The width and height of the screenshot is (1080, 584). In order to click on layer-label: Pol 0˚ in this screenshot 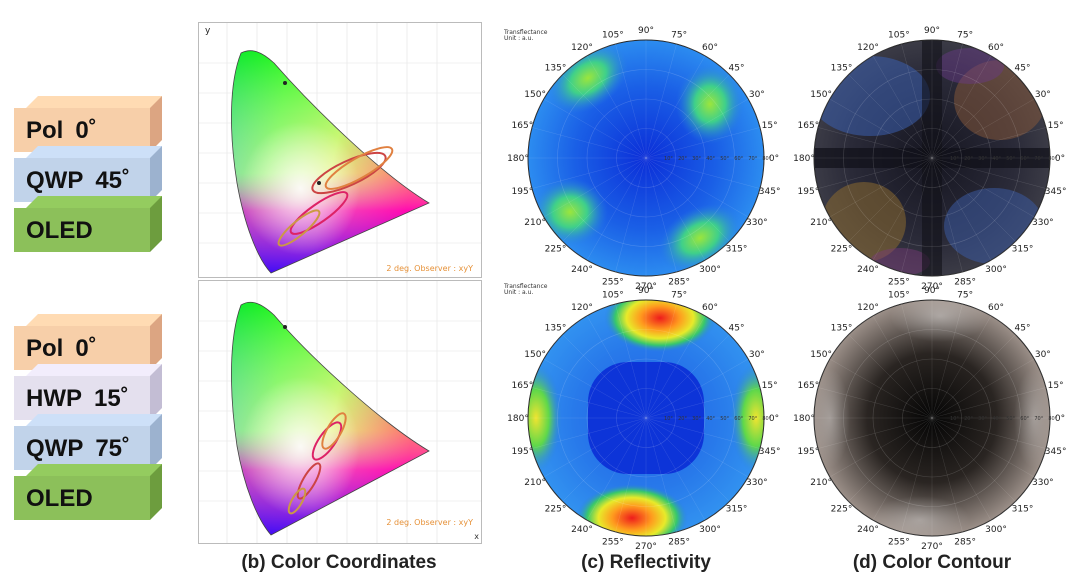, I will do `click(61, 131)`.